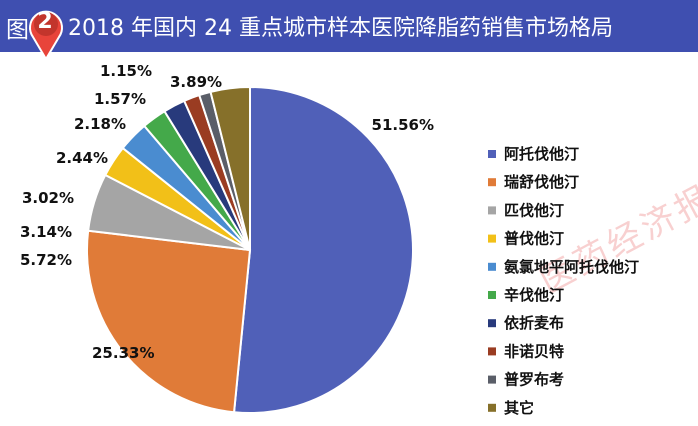 This screenshot has width=698, height=426. What do you see at coordinates (403, 125) in the screenshot?
I see `slice-label-1: 51.56%` at bounding box center [403, 125].